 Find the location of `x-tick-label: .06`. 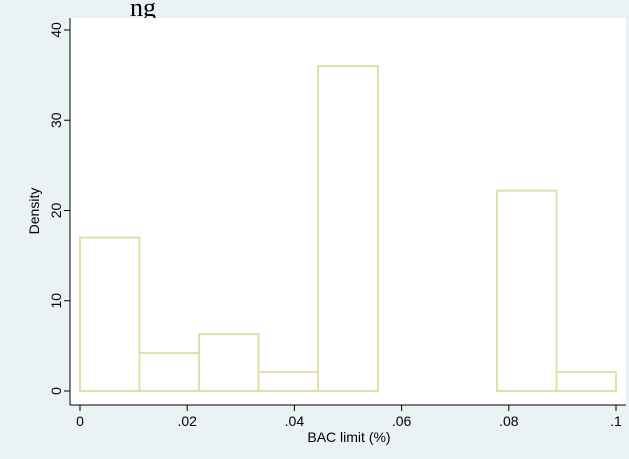

x-tick-label: .06 is located at coordinates (402, 421).